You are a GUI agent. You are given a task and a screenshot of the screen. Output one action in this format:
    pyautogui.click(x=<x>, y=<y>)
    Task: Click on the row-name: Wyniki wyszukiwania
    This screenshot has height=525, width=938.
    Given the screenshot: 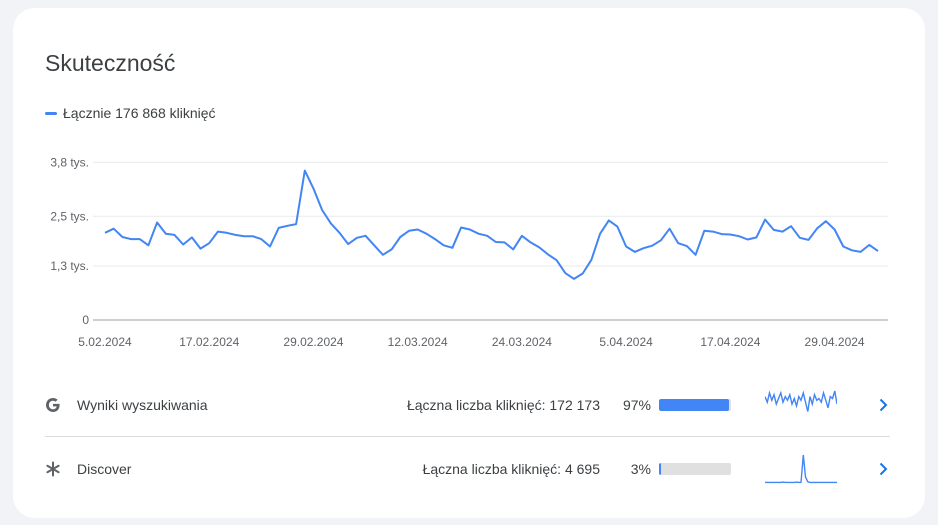 What is the action you would take?
    pyautogui.click(x=142, y=405)
    